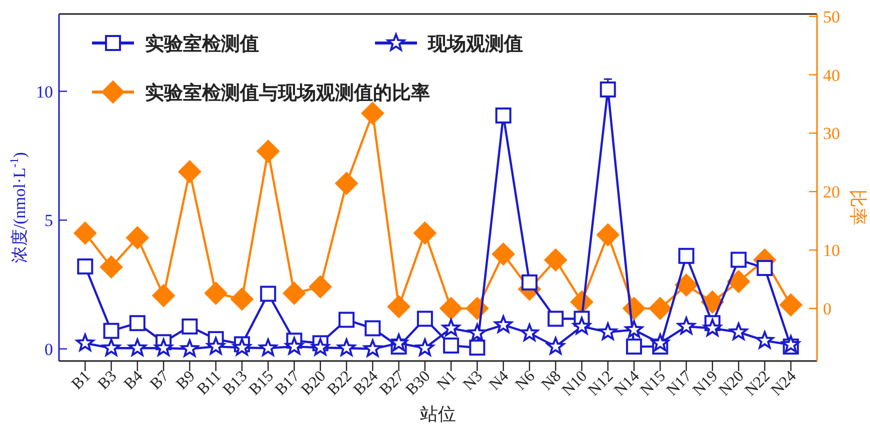 The height and width of the screenshot is (426, 870). Describe the element at coordinates (831, 192) in the screenshot. I see `y2-tick-label: 20` at that location.